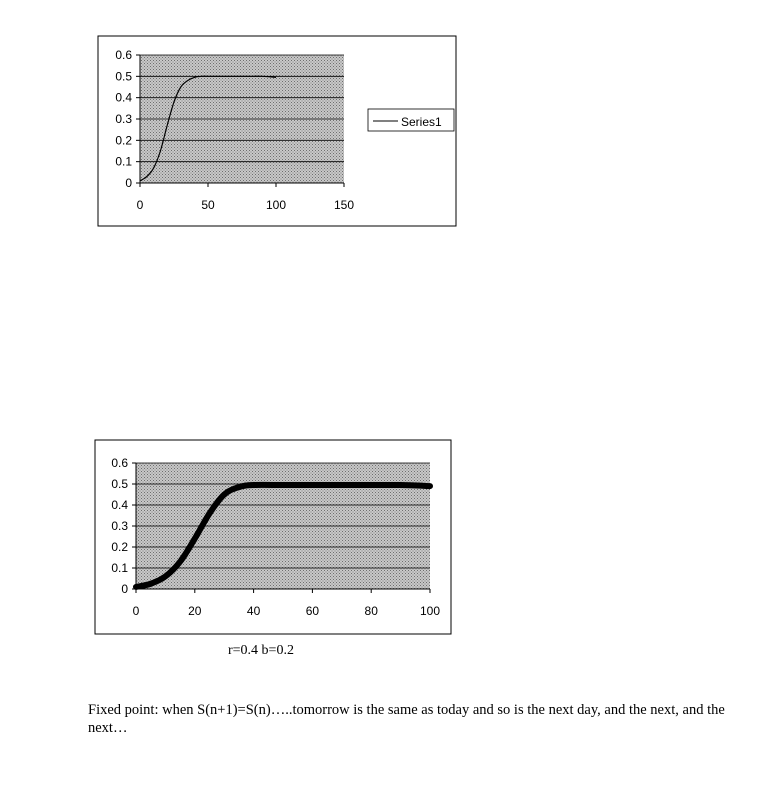 The image size is (776, 811). Describe the element at coordinates (128, 183) in the screenshot. I see `chart-1-y-tick-label: 0` at that location.